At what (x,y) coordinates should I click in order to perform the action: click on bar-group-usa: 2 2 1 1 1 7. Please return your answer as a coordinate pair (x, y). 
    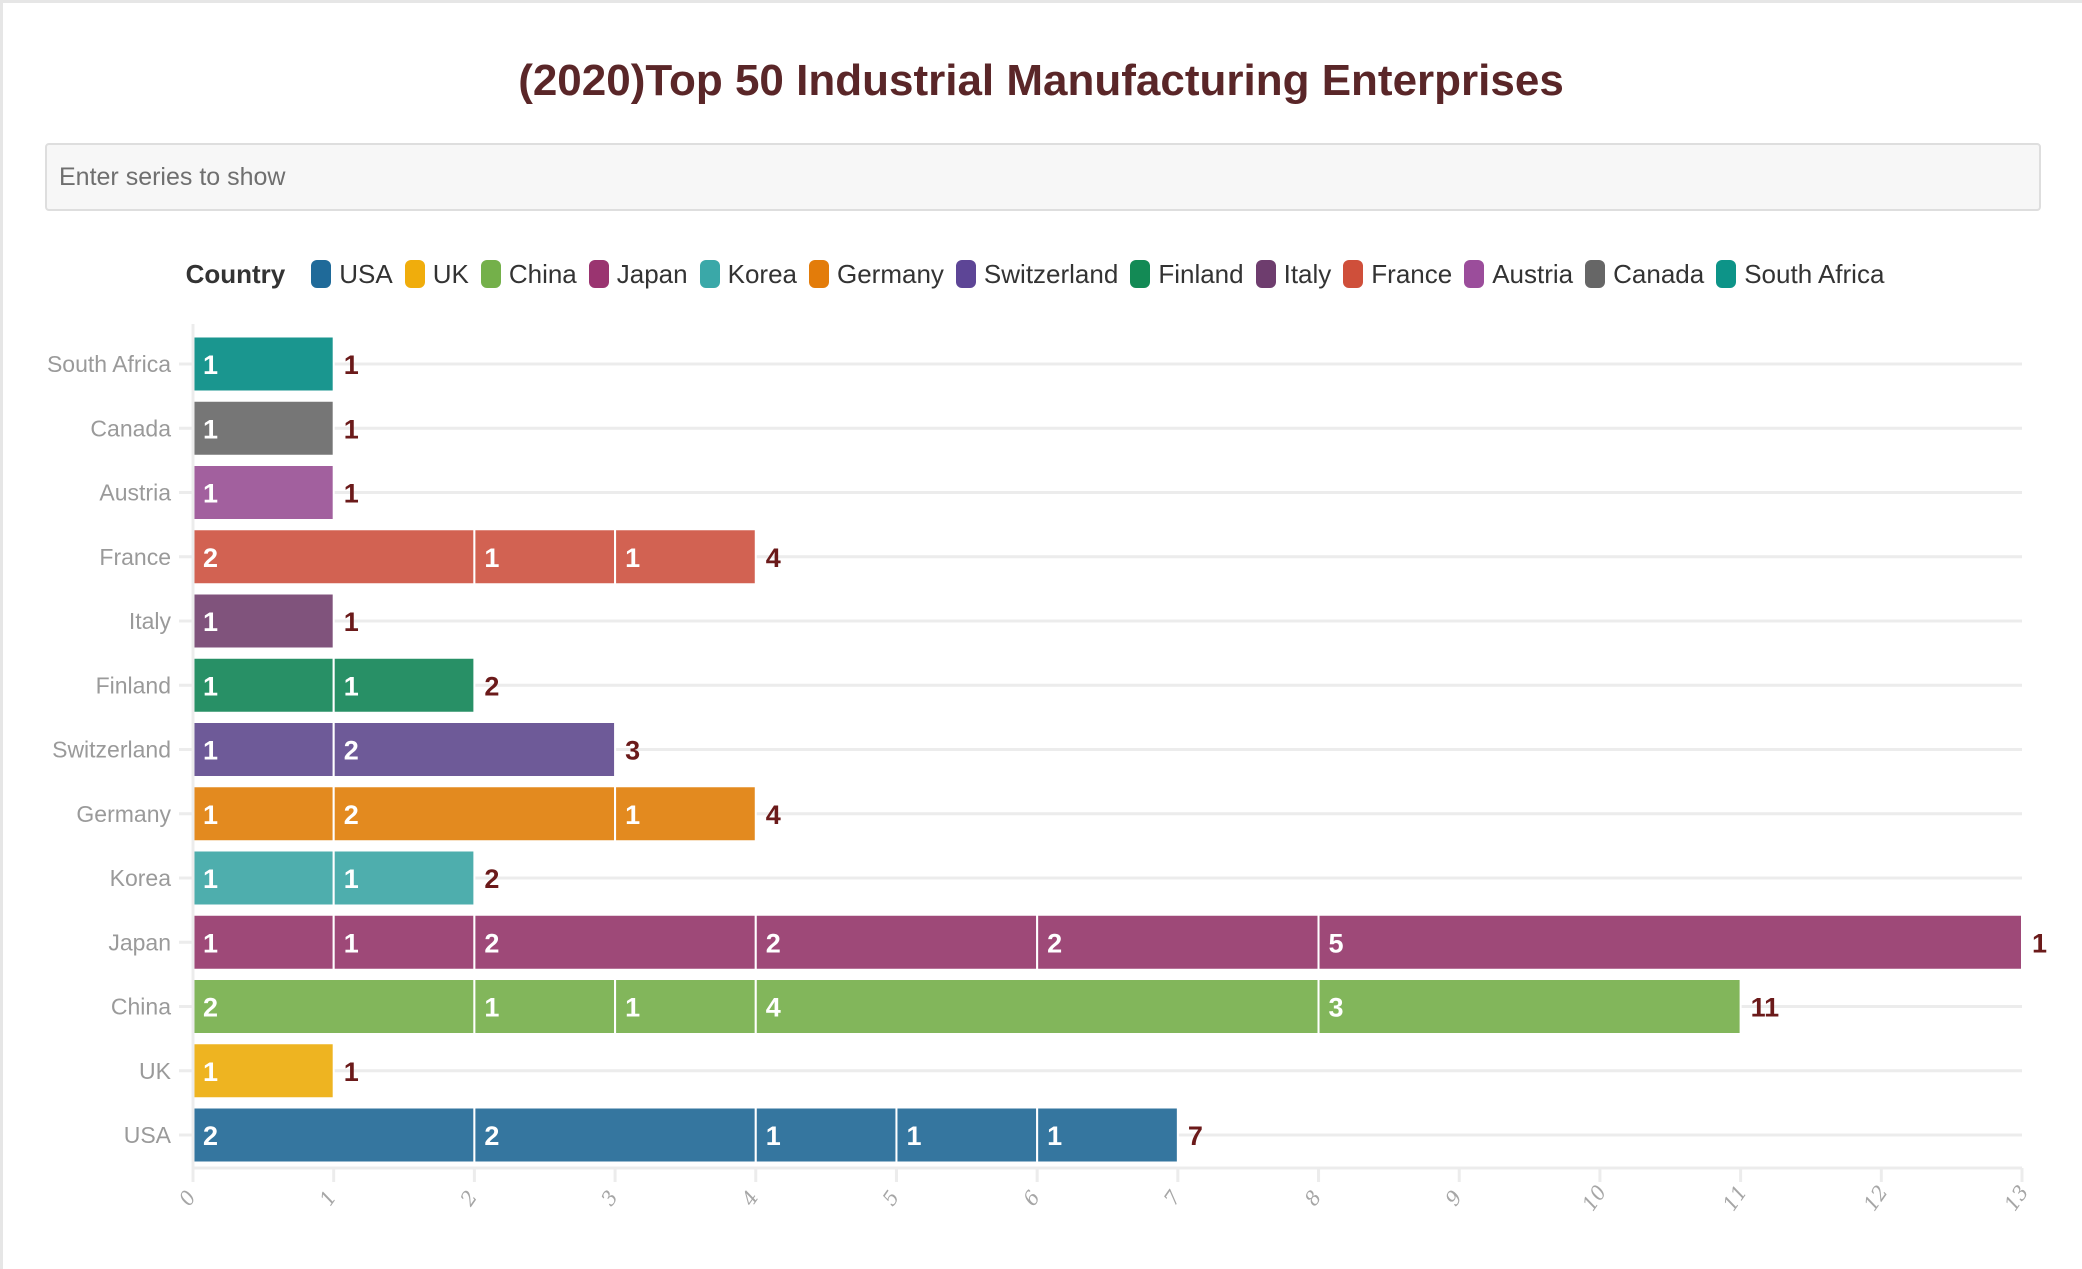
    Looking at the image, I should click on (697, 1135).